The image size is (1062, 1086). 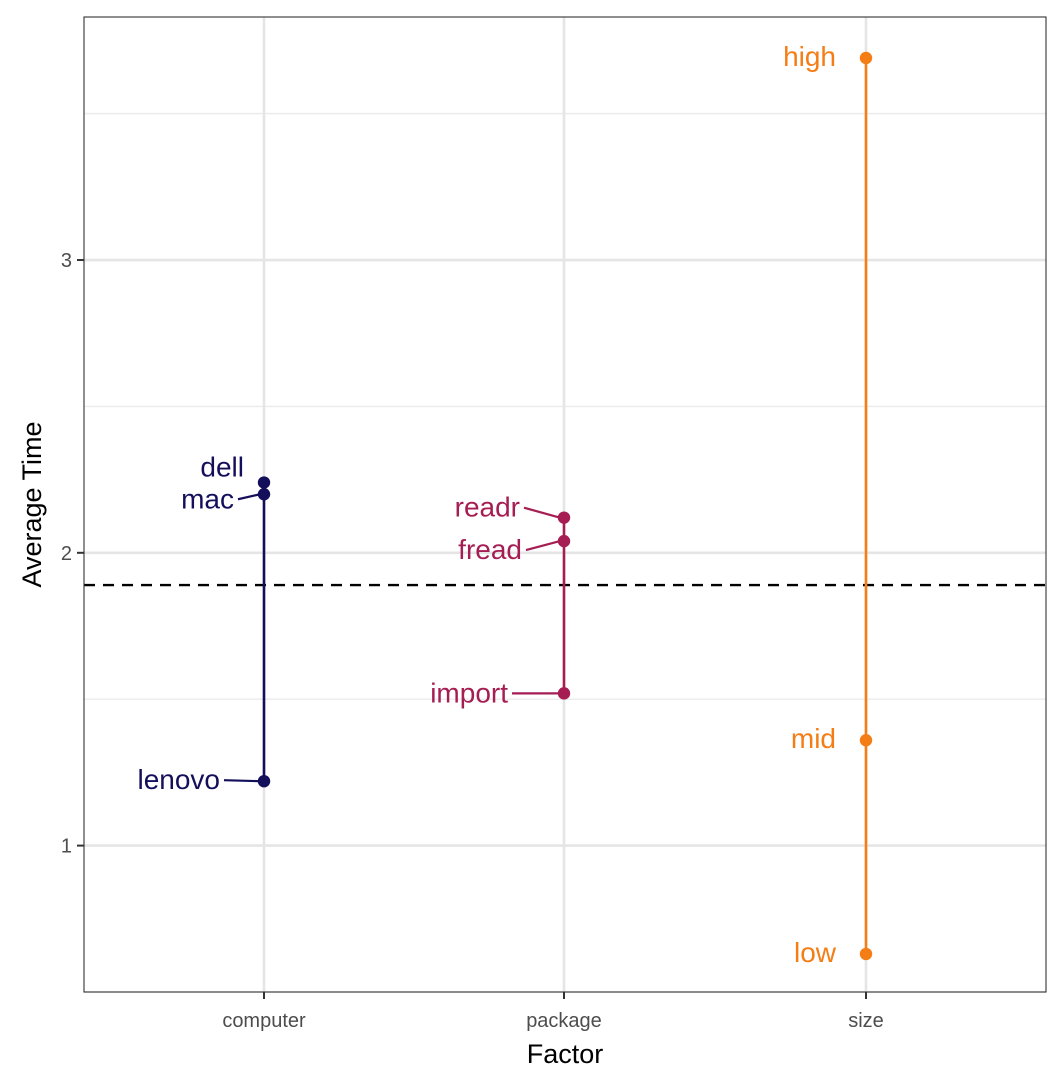 What do you see at coordinates (866, 954) in the screenshot?
I see `point-low` at bounding box center [866, 954].